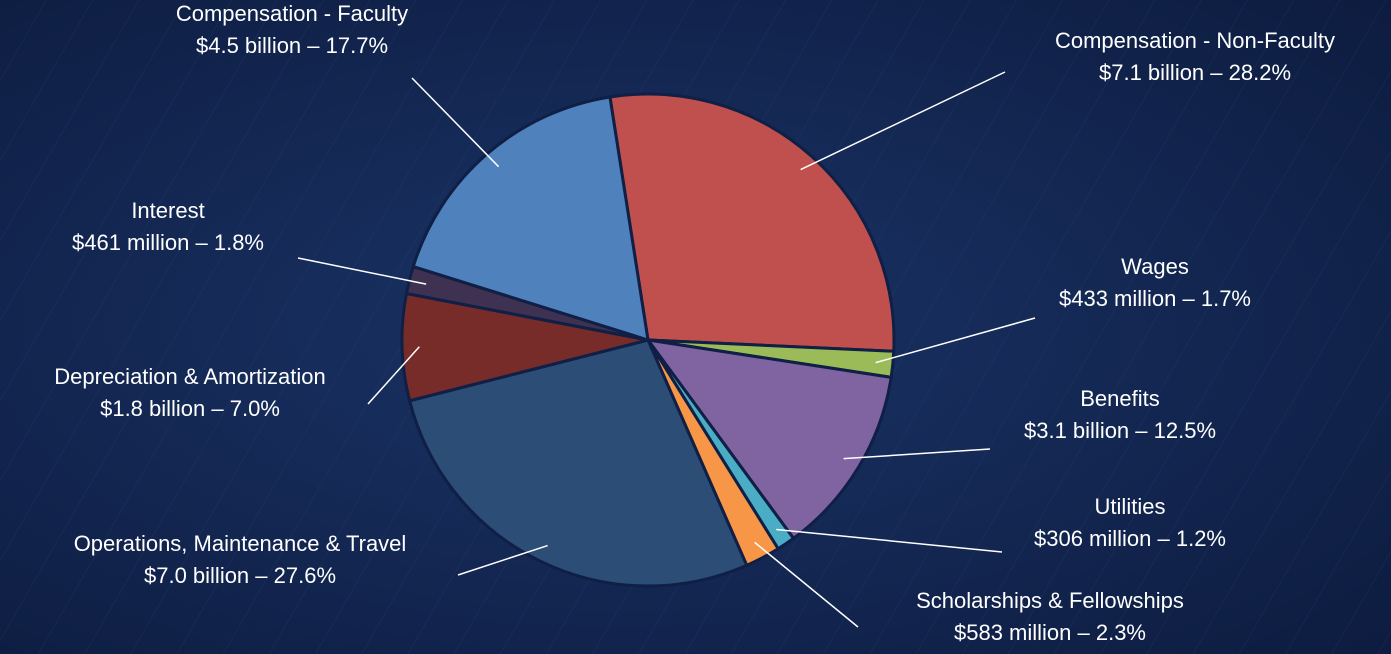 The height and width of the screenshot is (654, 1391). I want to click on slice-label-value: $433 million – 1.7%, so click(1155, 298).